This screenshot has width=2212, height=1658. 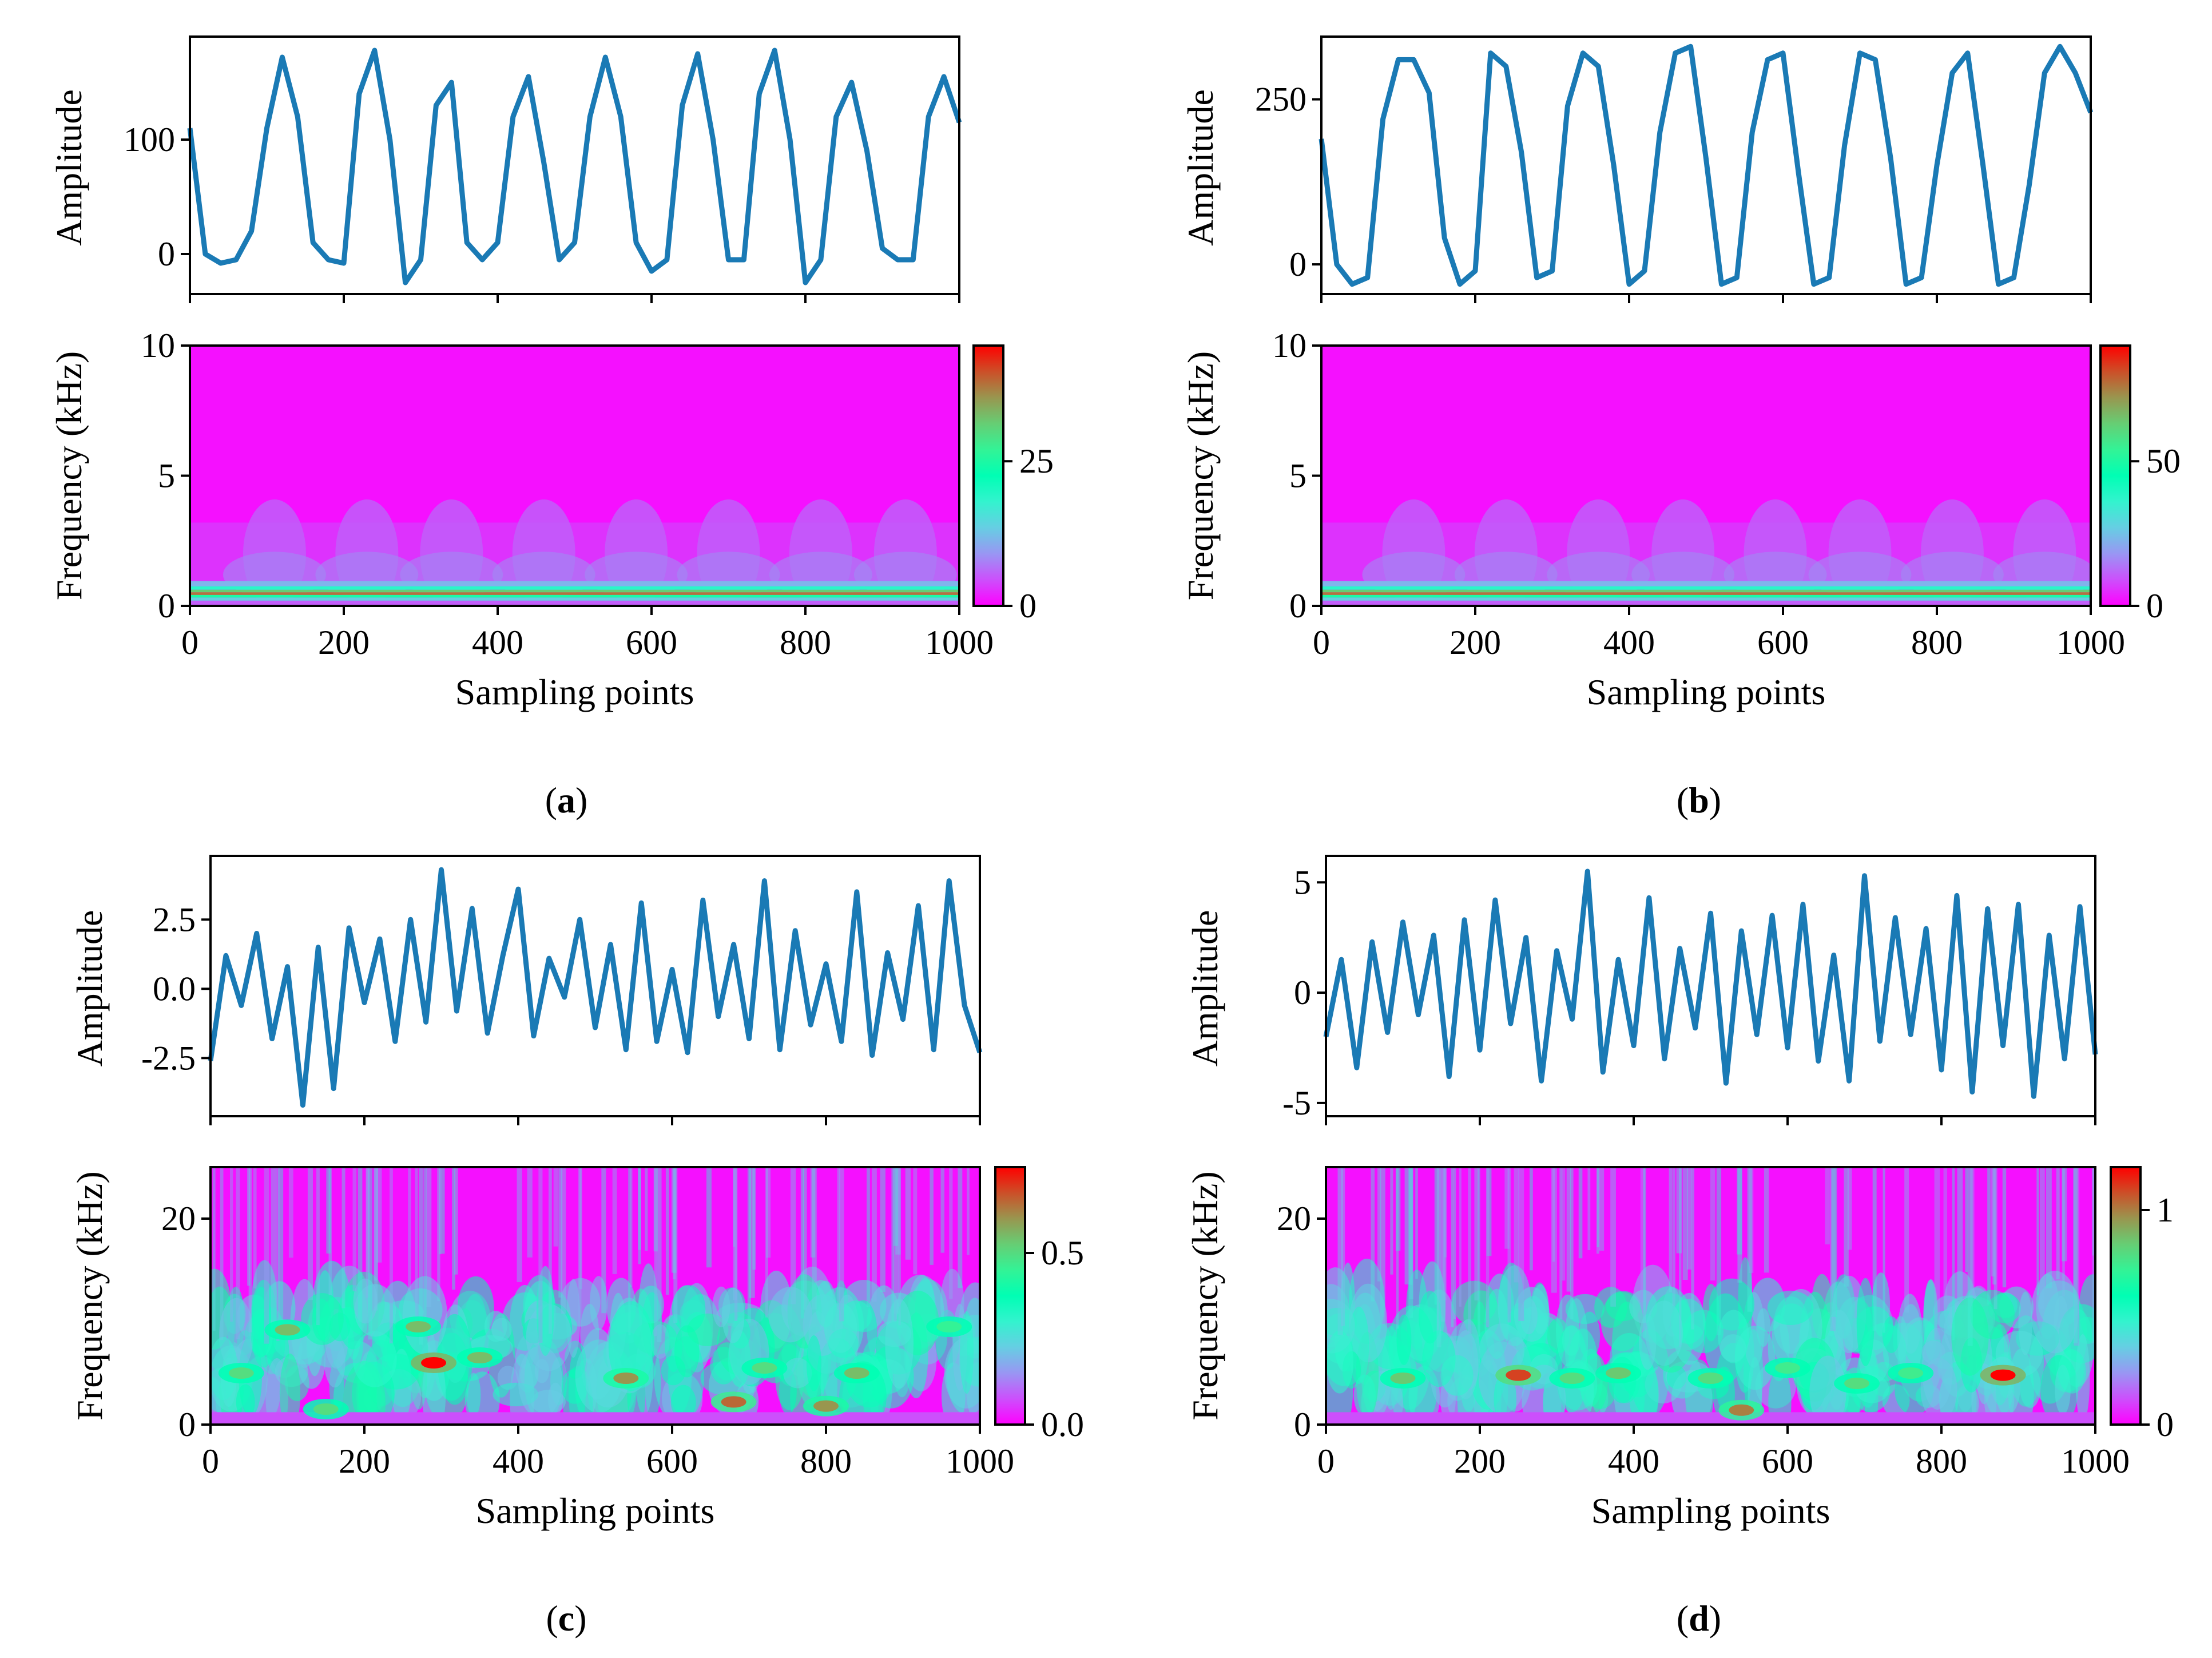 I want to click on panel-c-spectrogram-xtick-label: 200, so click(x=364, y=1461).